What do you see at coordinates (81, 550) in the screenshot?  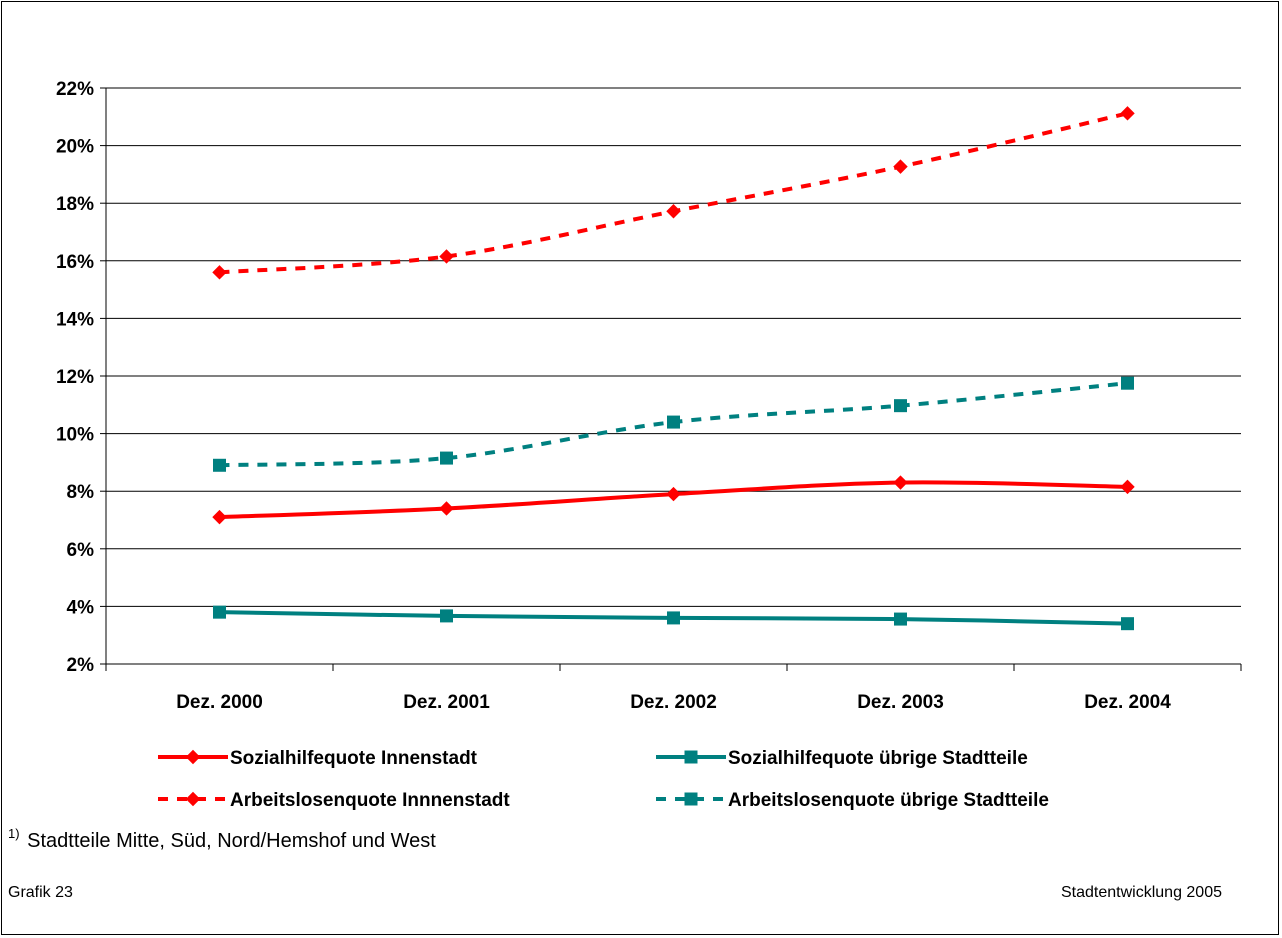 I see `y-tick-label: 6%` at bounding box center [81, 550].